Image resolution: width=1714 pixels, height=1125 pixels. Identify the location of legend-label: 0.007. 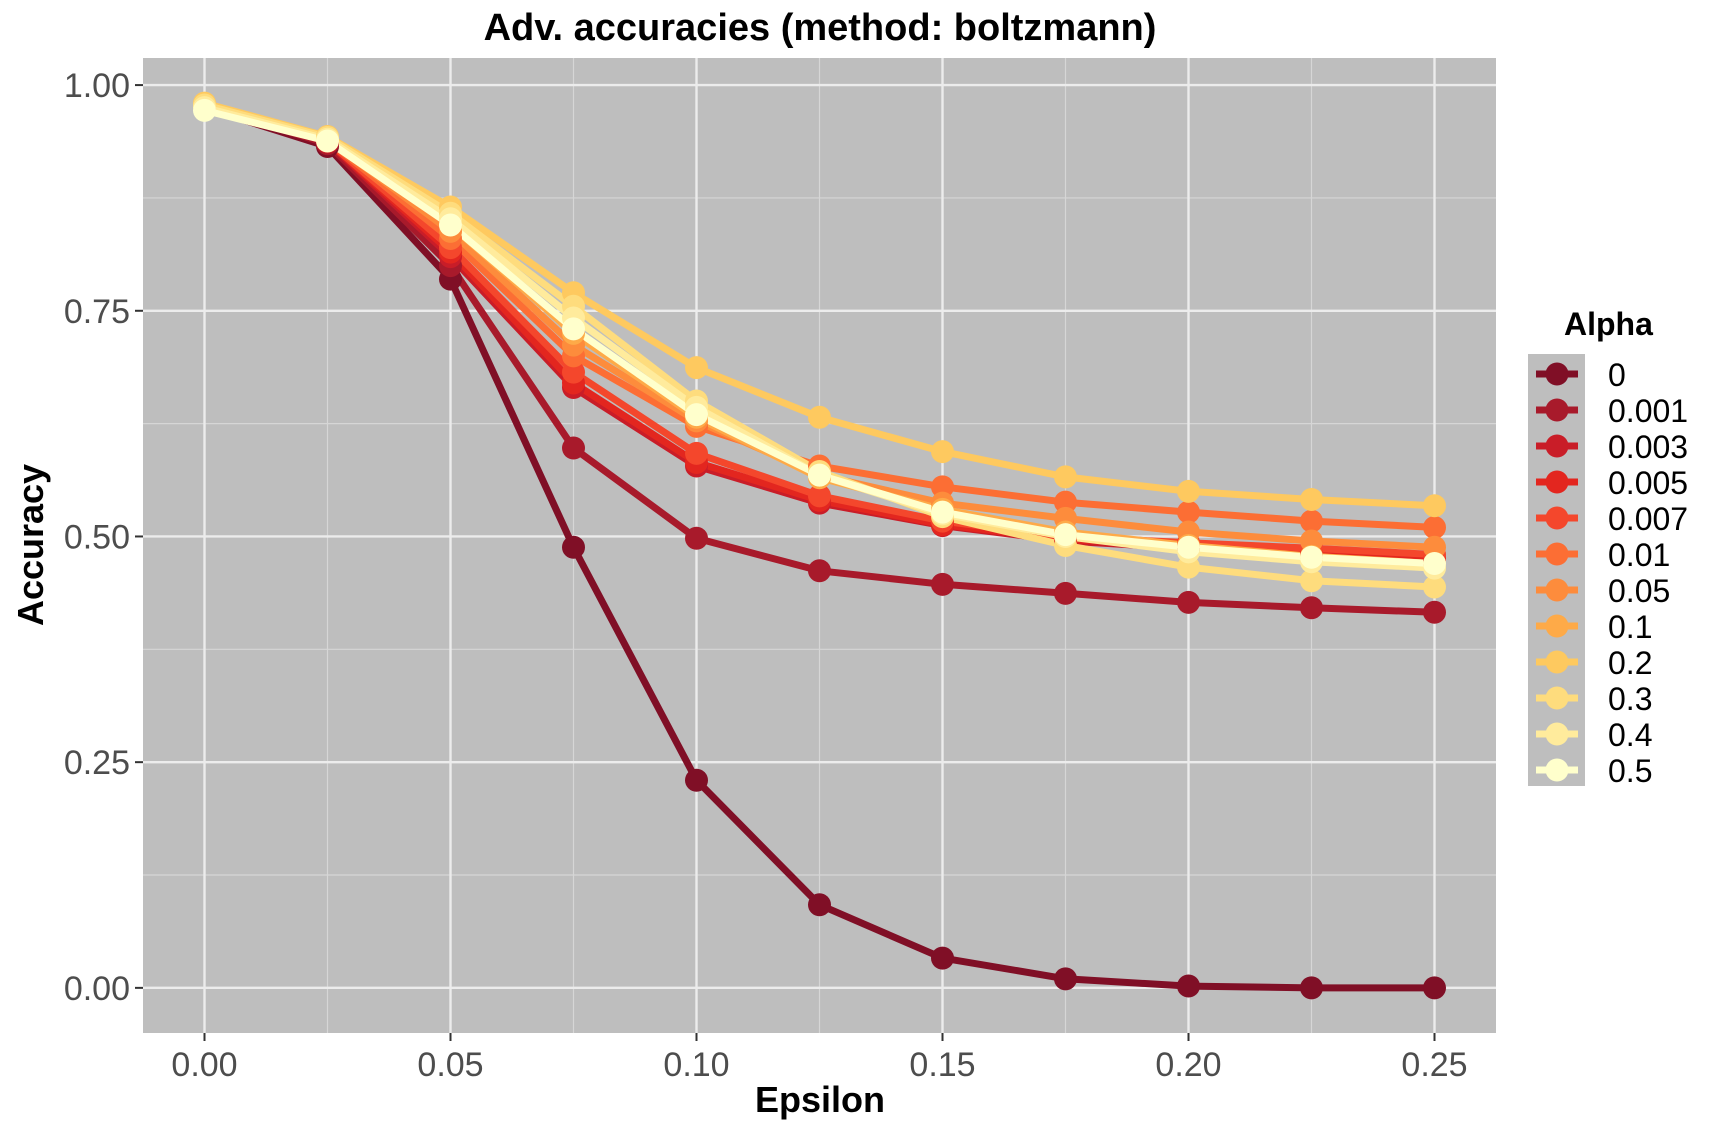
(1648, 519).